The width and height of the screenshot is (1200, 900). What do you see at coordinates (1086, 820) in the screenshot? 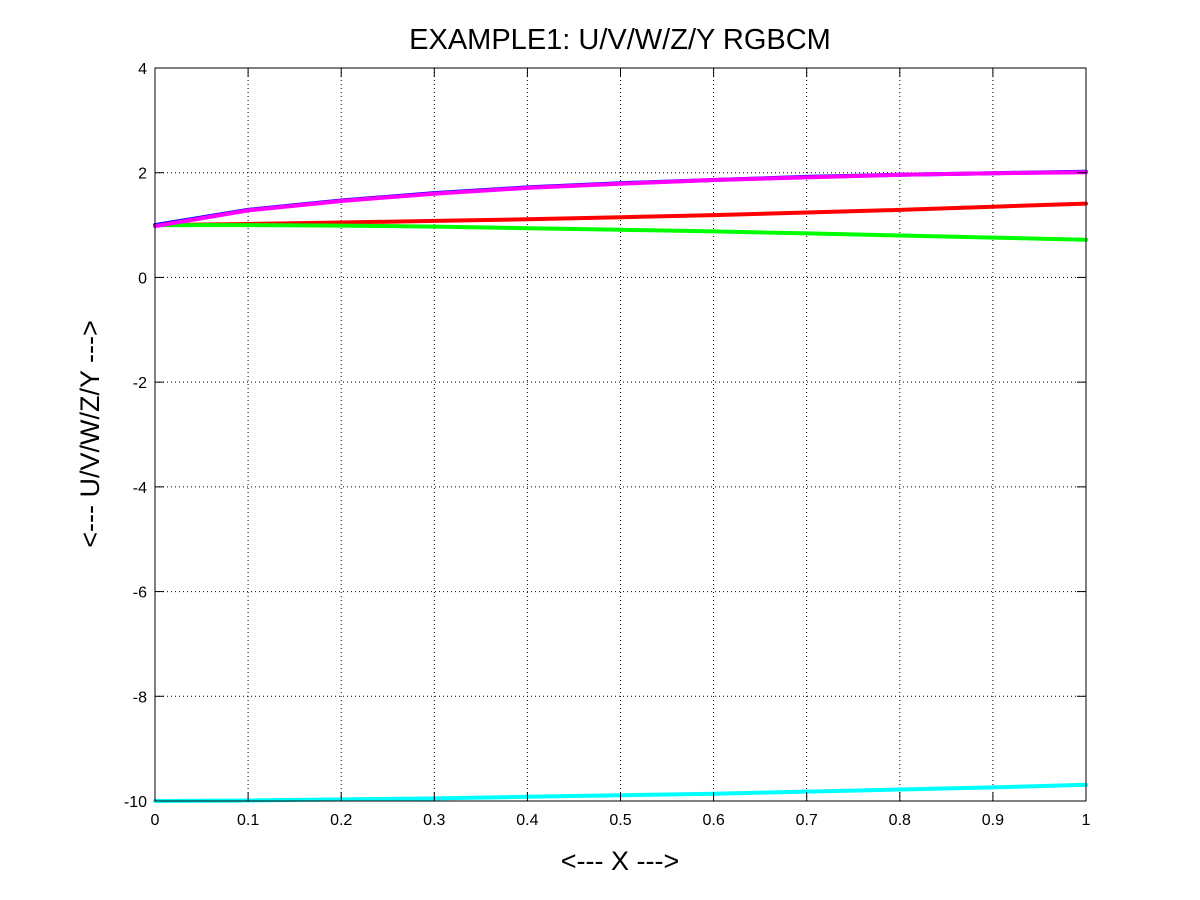
I see `x-tick-label: 1` at bounding box center [1086, 820].